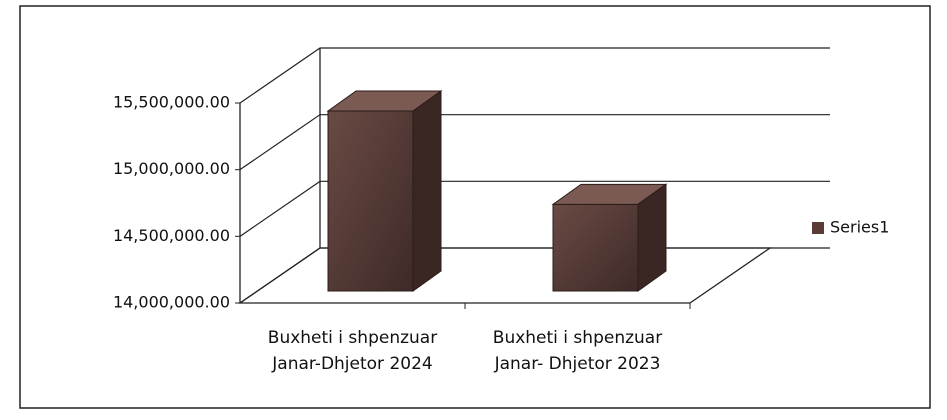 Image resolution: width=947 pixels, height=420 pixels. What do you see at coordinates (818, 228) in the screenshot?
I see `legend-swatch` at bounding box center [818, 228].